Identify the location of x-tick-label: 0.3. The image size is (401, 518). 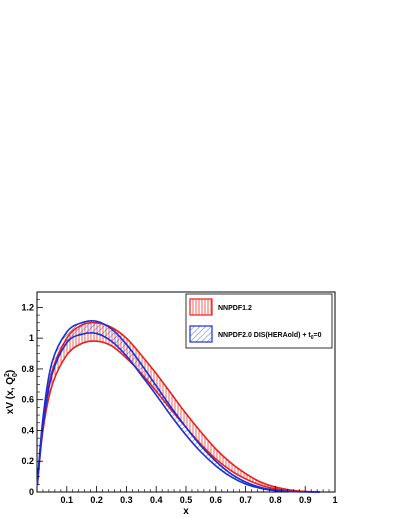
(126, 500).